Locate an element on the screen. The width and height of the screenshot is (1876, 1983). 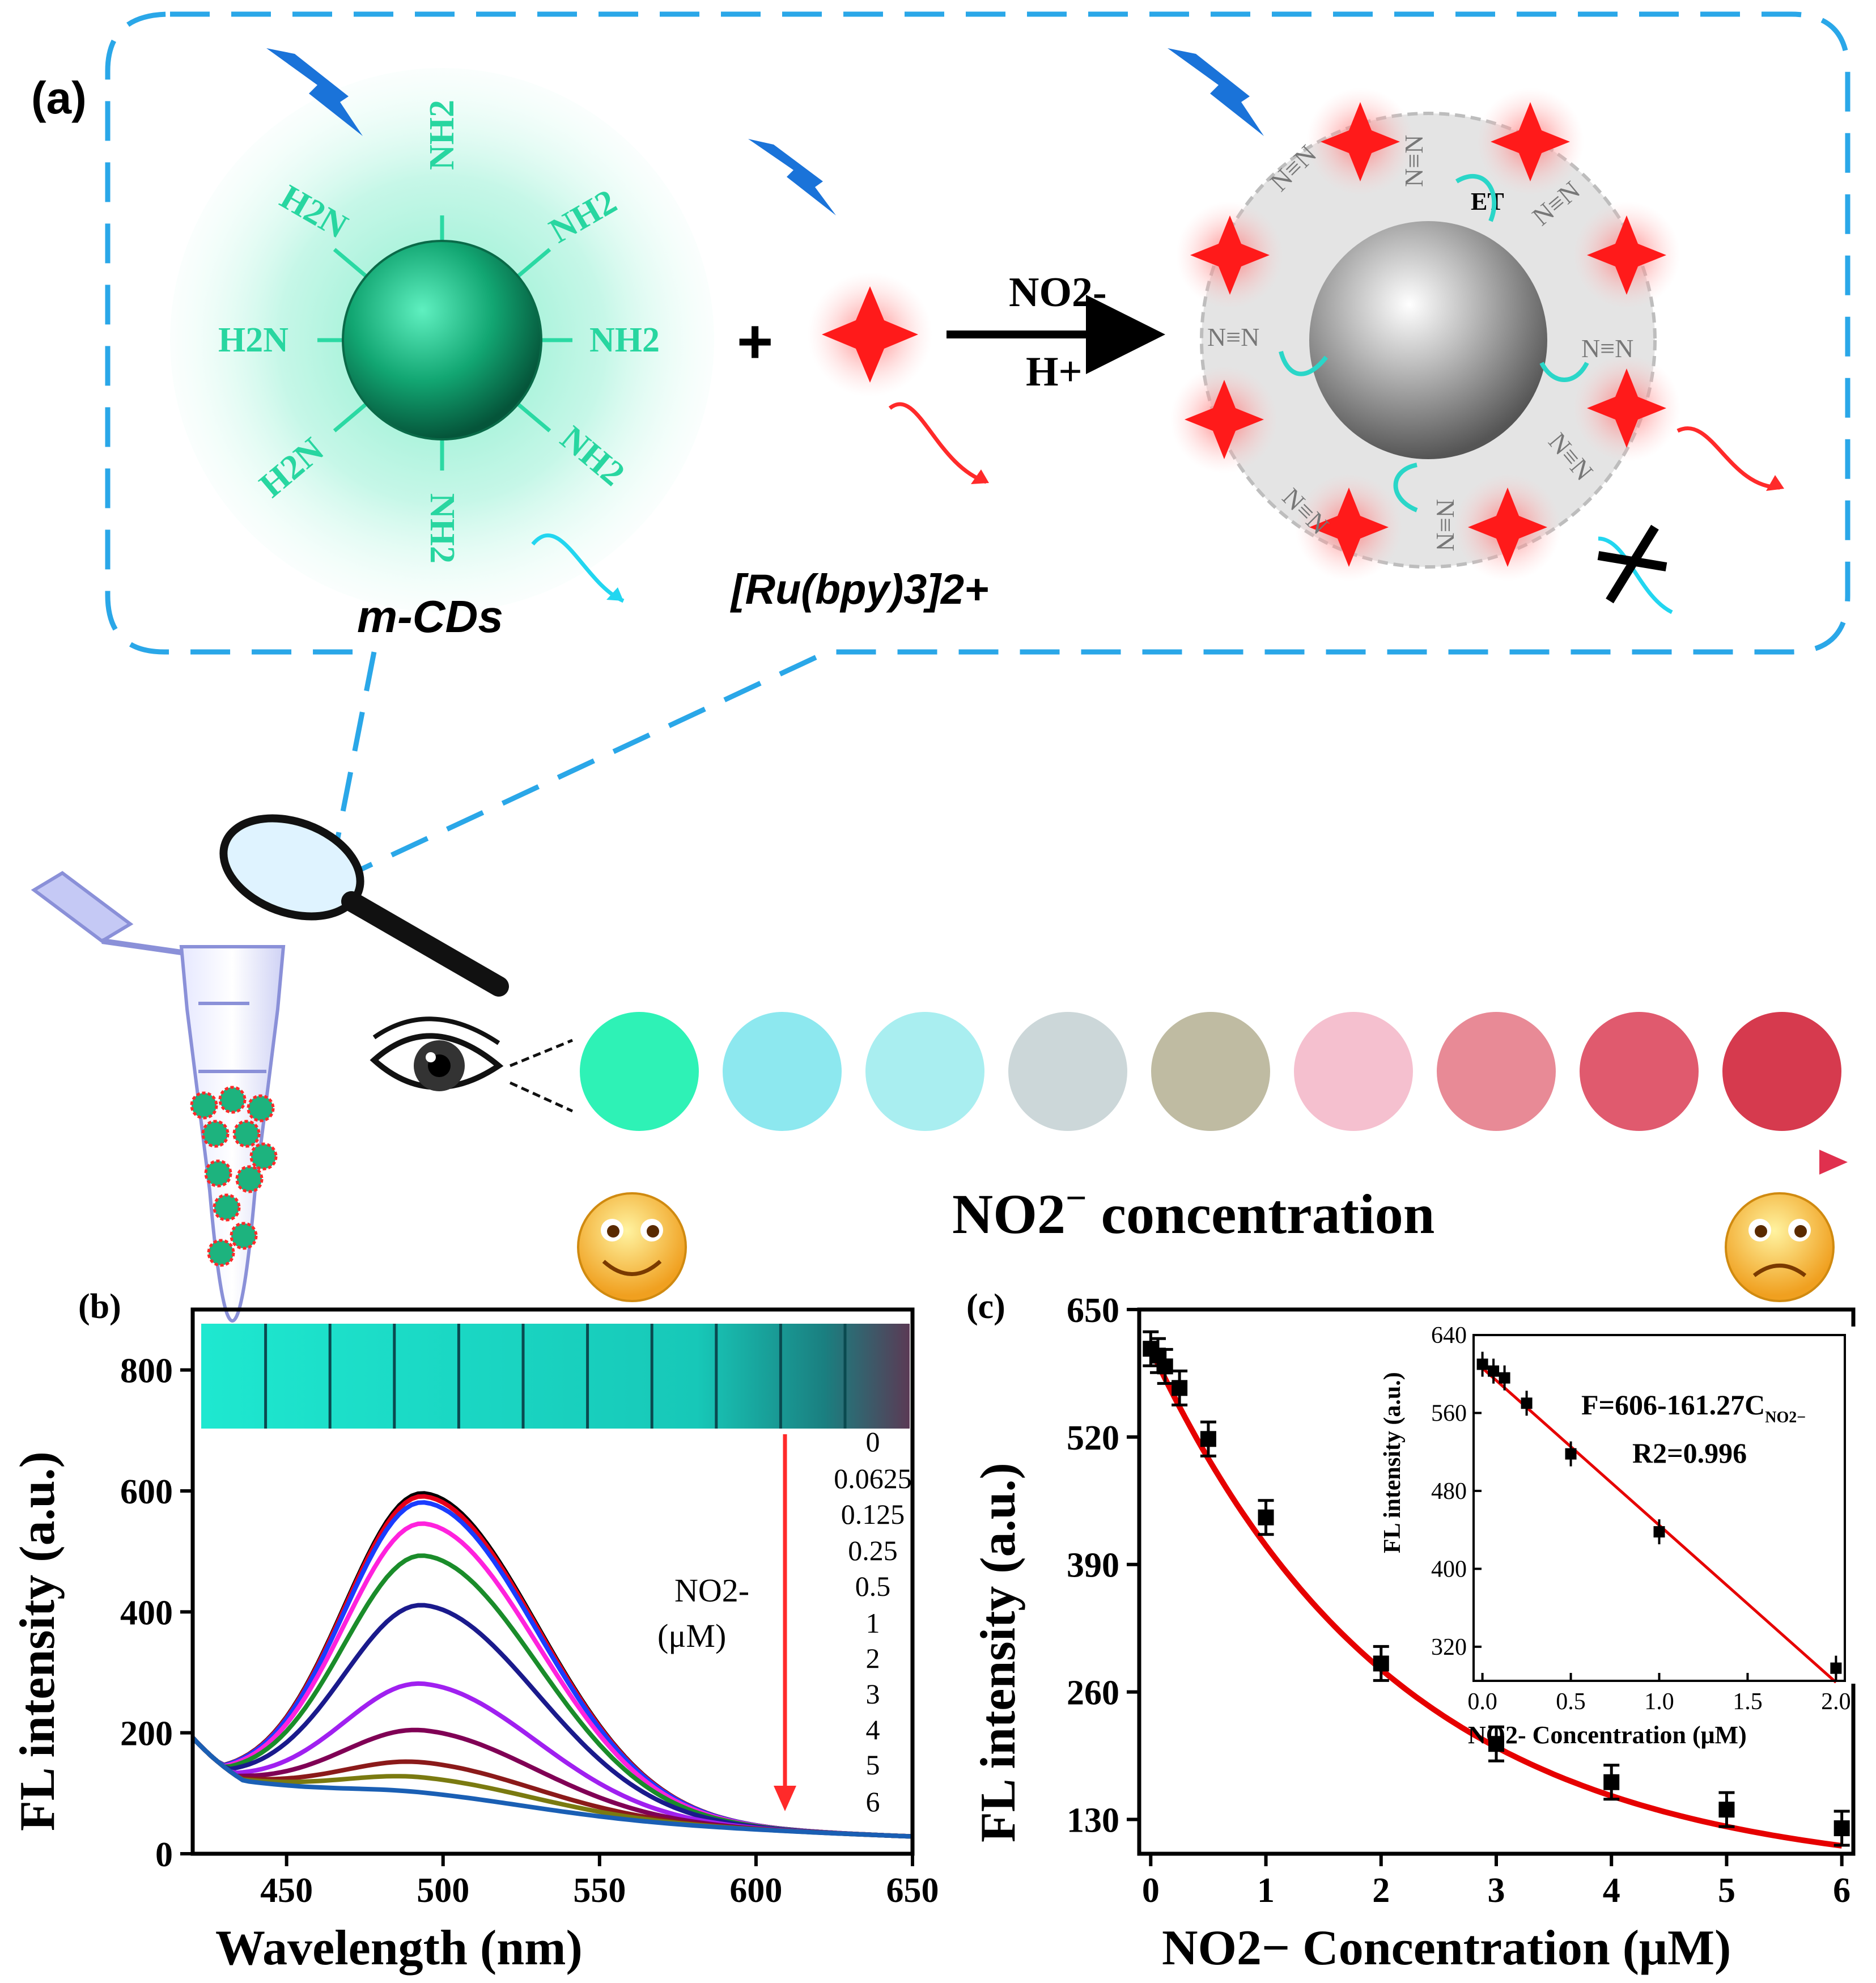
concentration-legend: 0 0.0625 0.125 0.25 0.5 12 3 4 5 6 is located at coordinates (873, 1621).